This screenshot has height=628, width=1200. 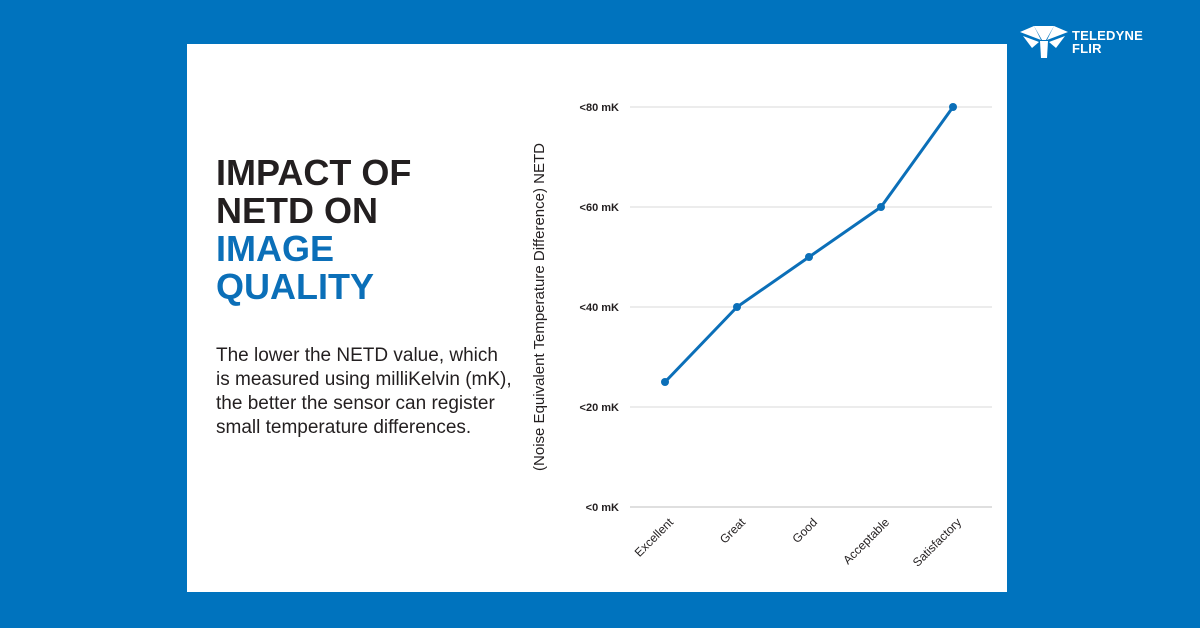 I want to click on x-tick-label-excellent: Excellent, so click(x=654, y=537).